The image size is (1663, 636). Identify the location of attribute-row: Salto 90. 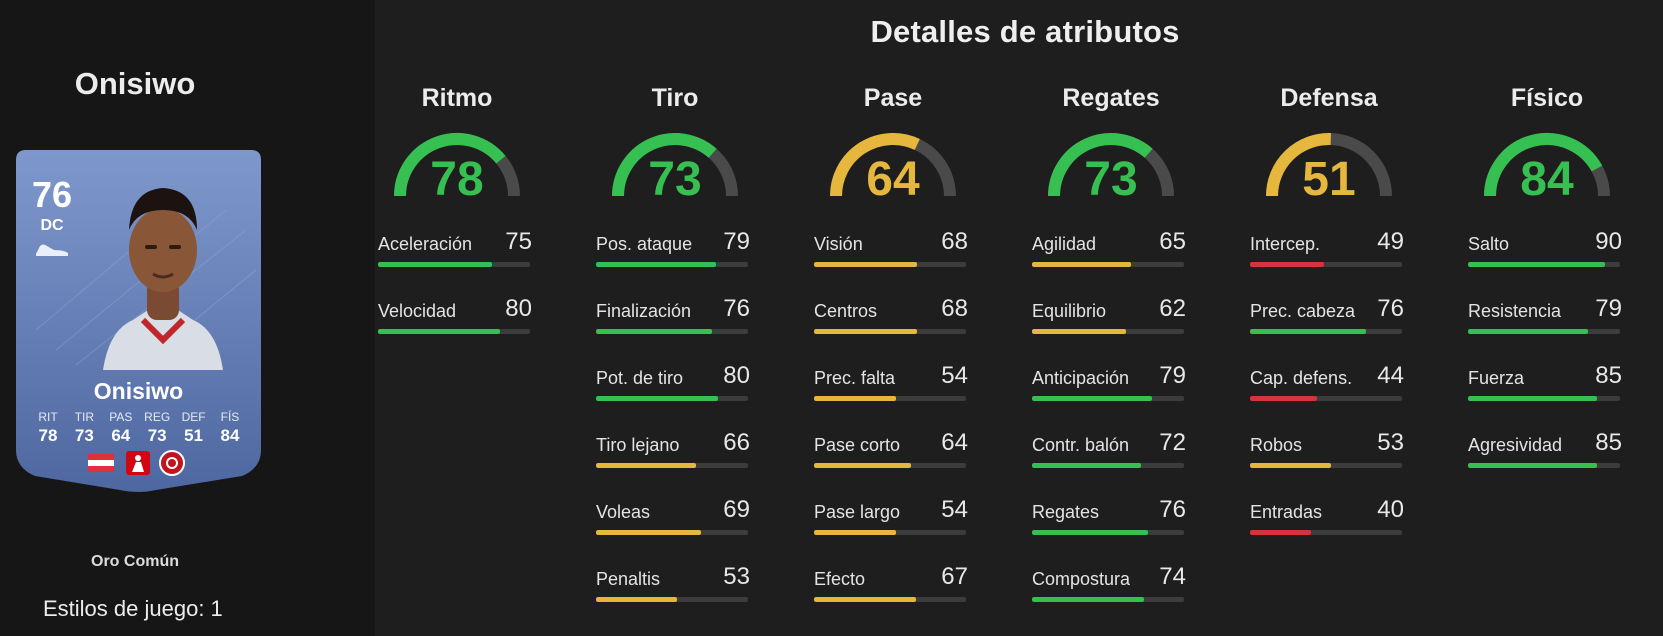
(1547, 261).